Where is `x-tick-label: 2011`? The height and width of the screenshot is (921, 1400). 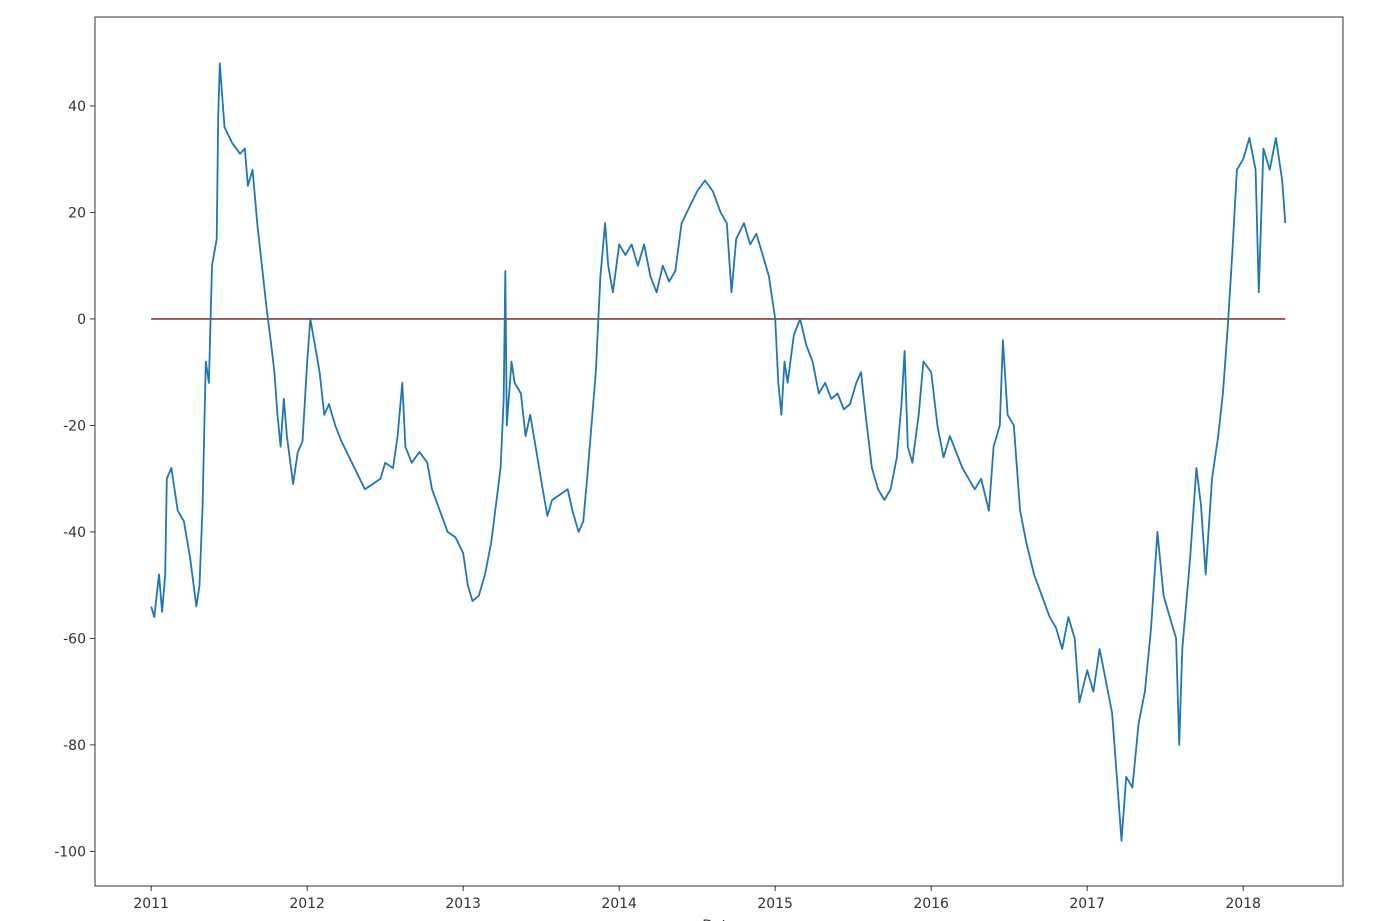
x-tick-label: 2011 is located at coordinates (151, 904).